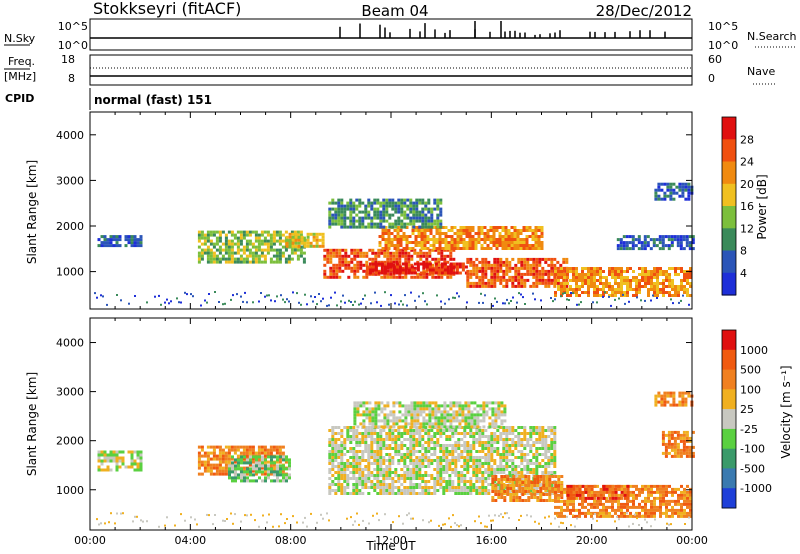  Describe the element at coordinates (747, 228) in the screenshot. I see `colorbar-tick-label: 12` at that location.